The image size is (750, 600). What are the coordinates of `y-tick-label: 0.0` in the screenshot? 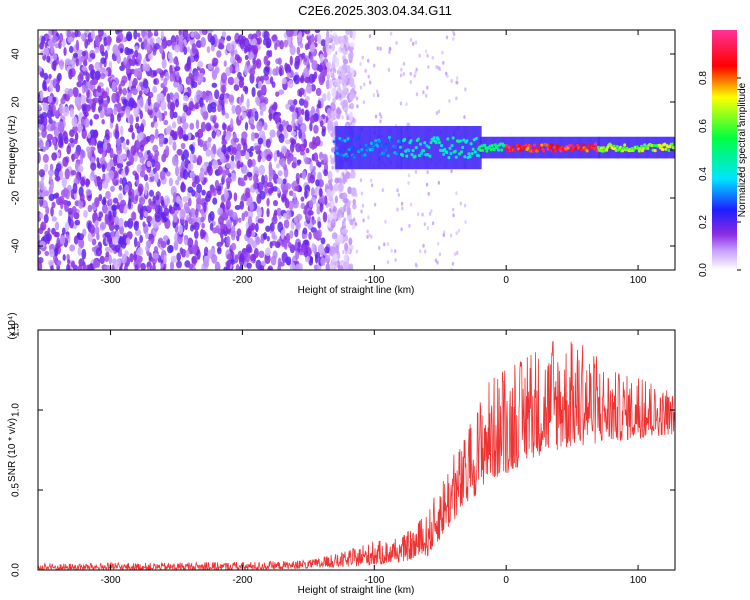 It's located at (16, 570).